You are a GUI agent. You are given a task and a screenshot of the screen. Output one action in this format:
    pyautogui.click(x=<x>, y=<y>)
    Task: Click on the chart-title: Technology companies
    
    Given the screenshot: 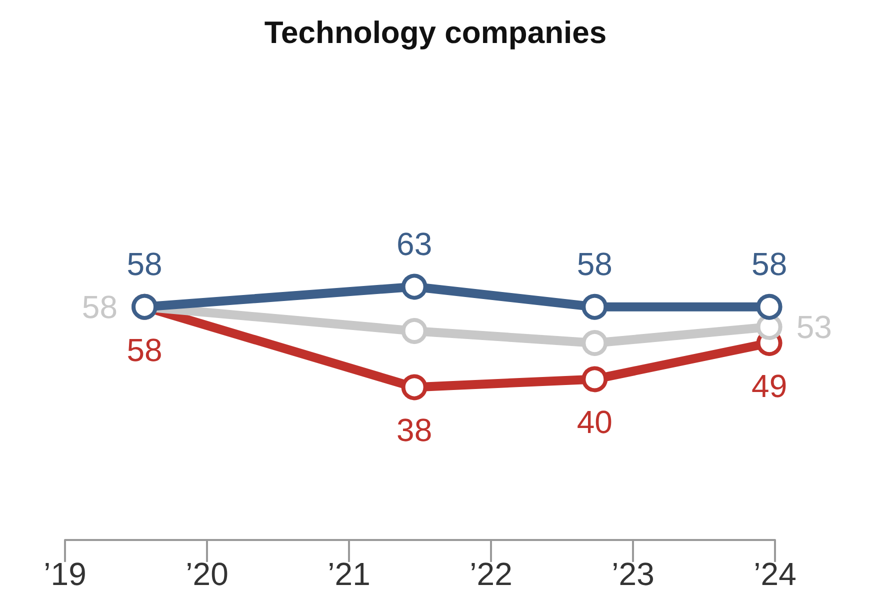 What is the action you would take?
    pyautogui.click(x=435, y=32)
    